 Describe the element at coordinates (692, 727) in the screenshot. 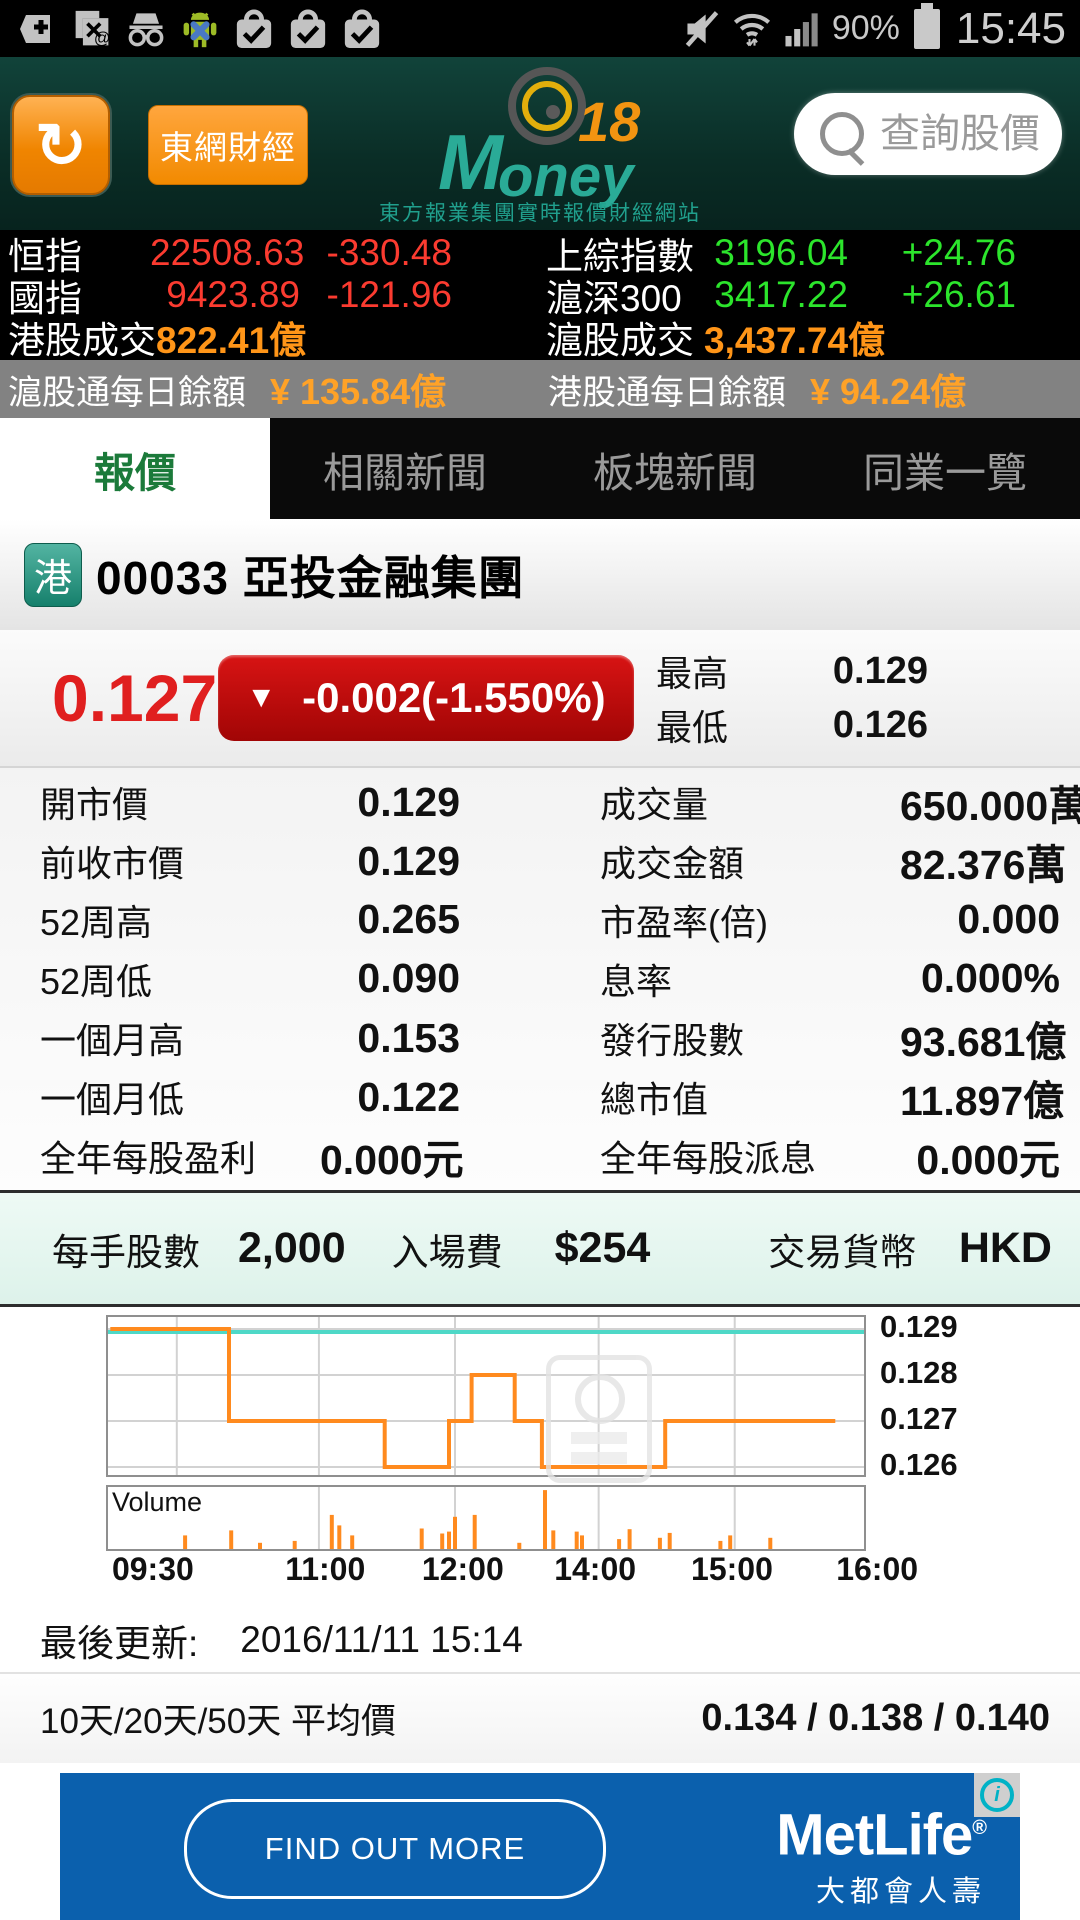

I see `low-label: 最低` at that location.